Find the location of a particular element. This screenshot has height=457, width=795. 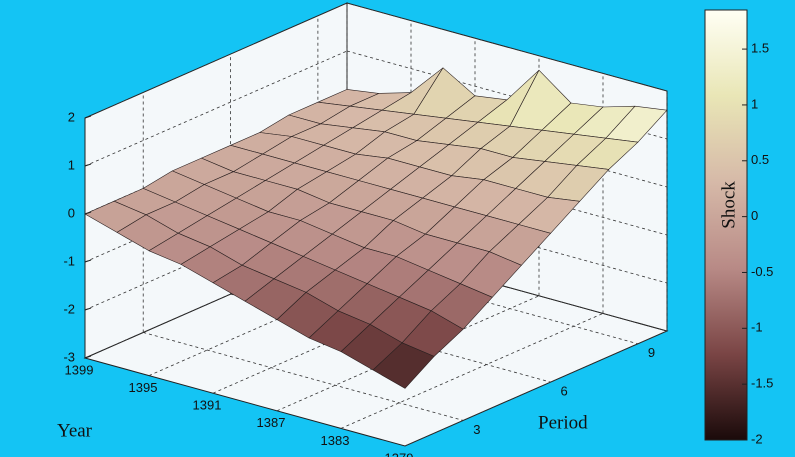

y-axis-label: Period is located at coordinates (563, 422).